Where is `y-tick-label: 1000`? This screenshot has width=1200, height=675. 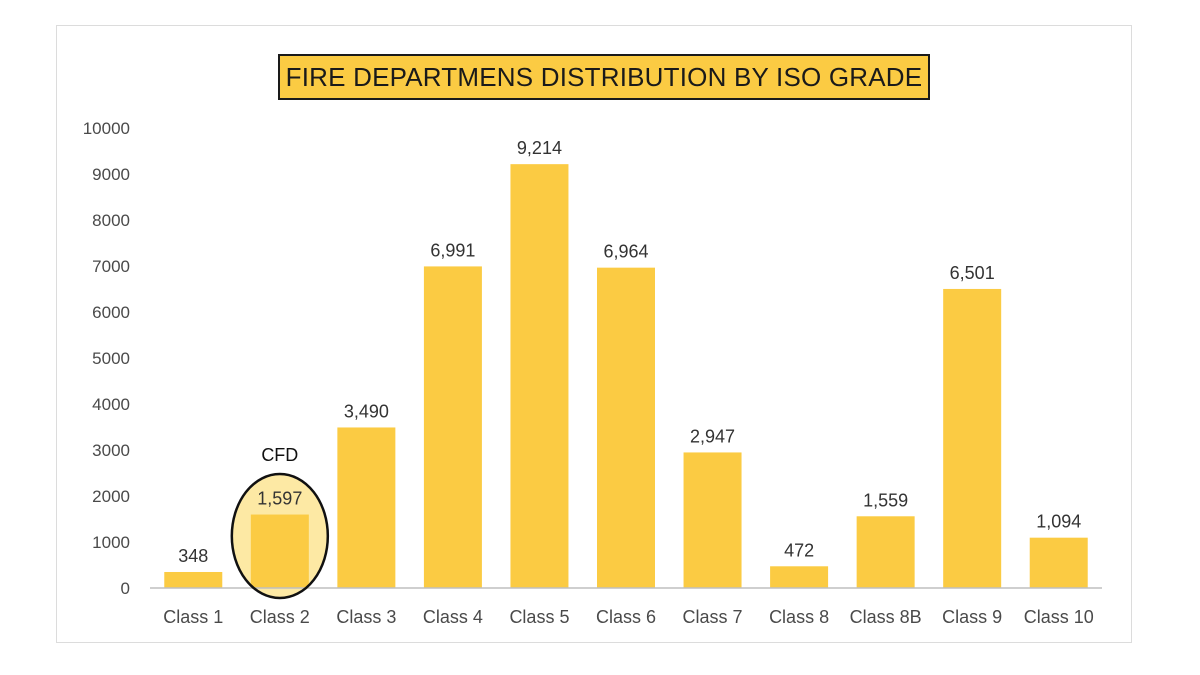 y-tick-label: 1000 is located at coordinates (111, 542).